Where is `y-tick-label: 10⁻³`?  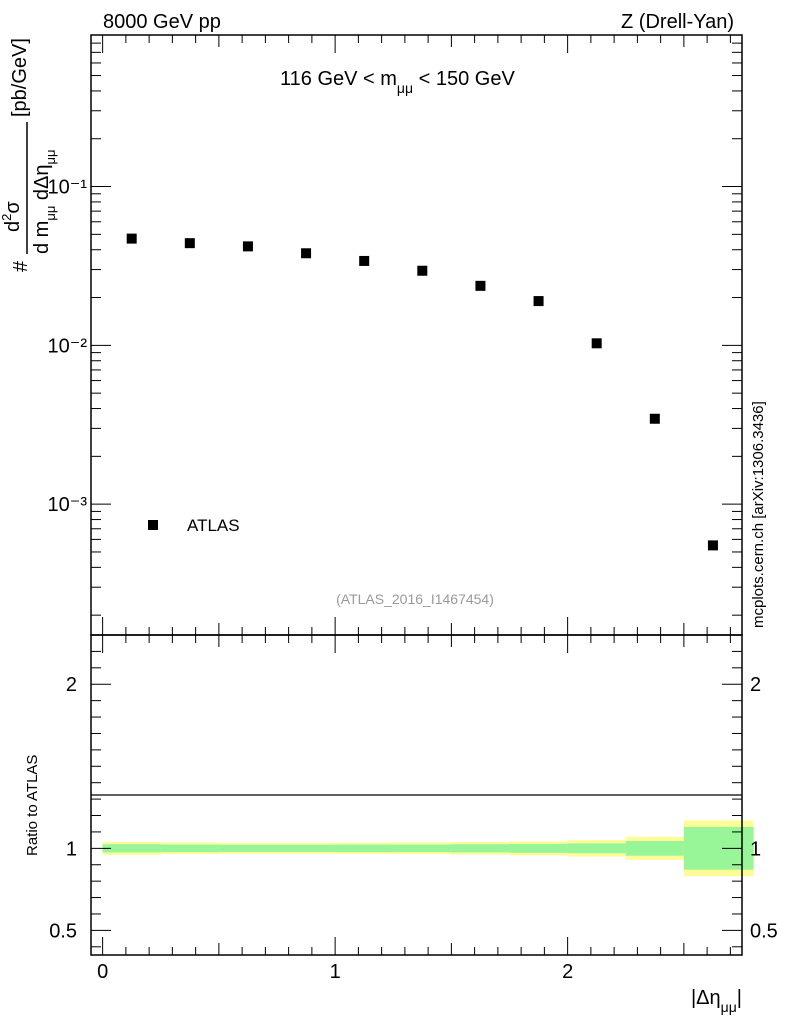 y-tick-label: 10⁻³ is located at coordinates (68, 505).